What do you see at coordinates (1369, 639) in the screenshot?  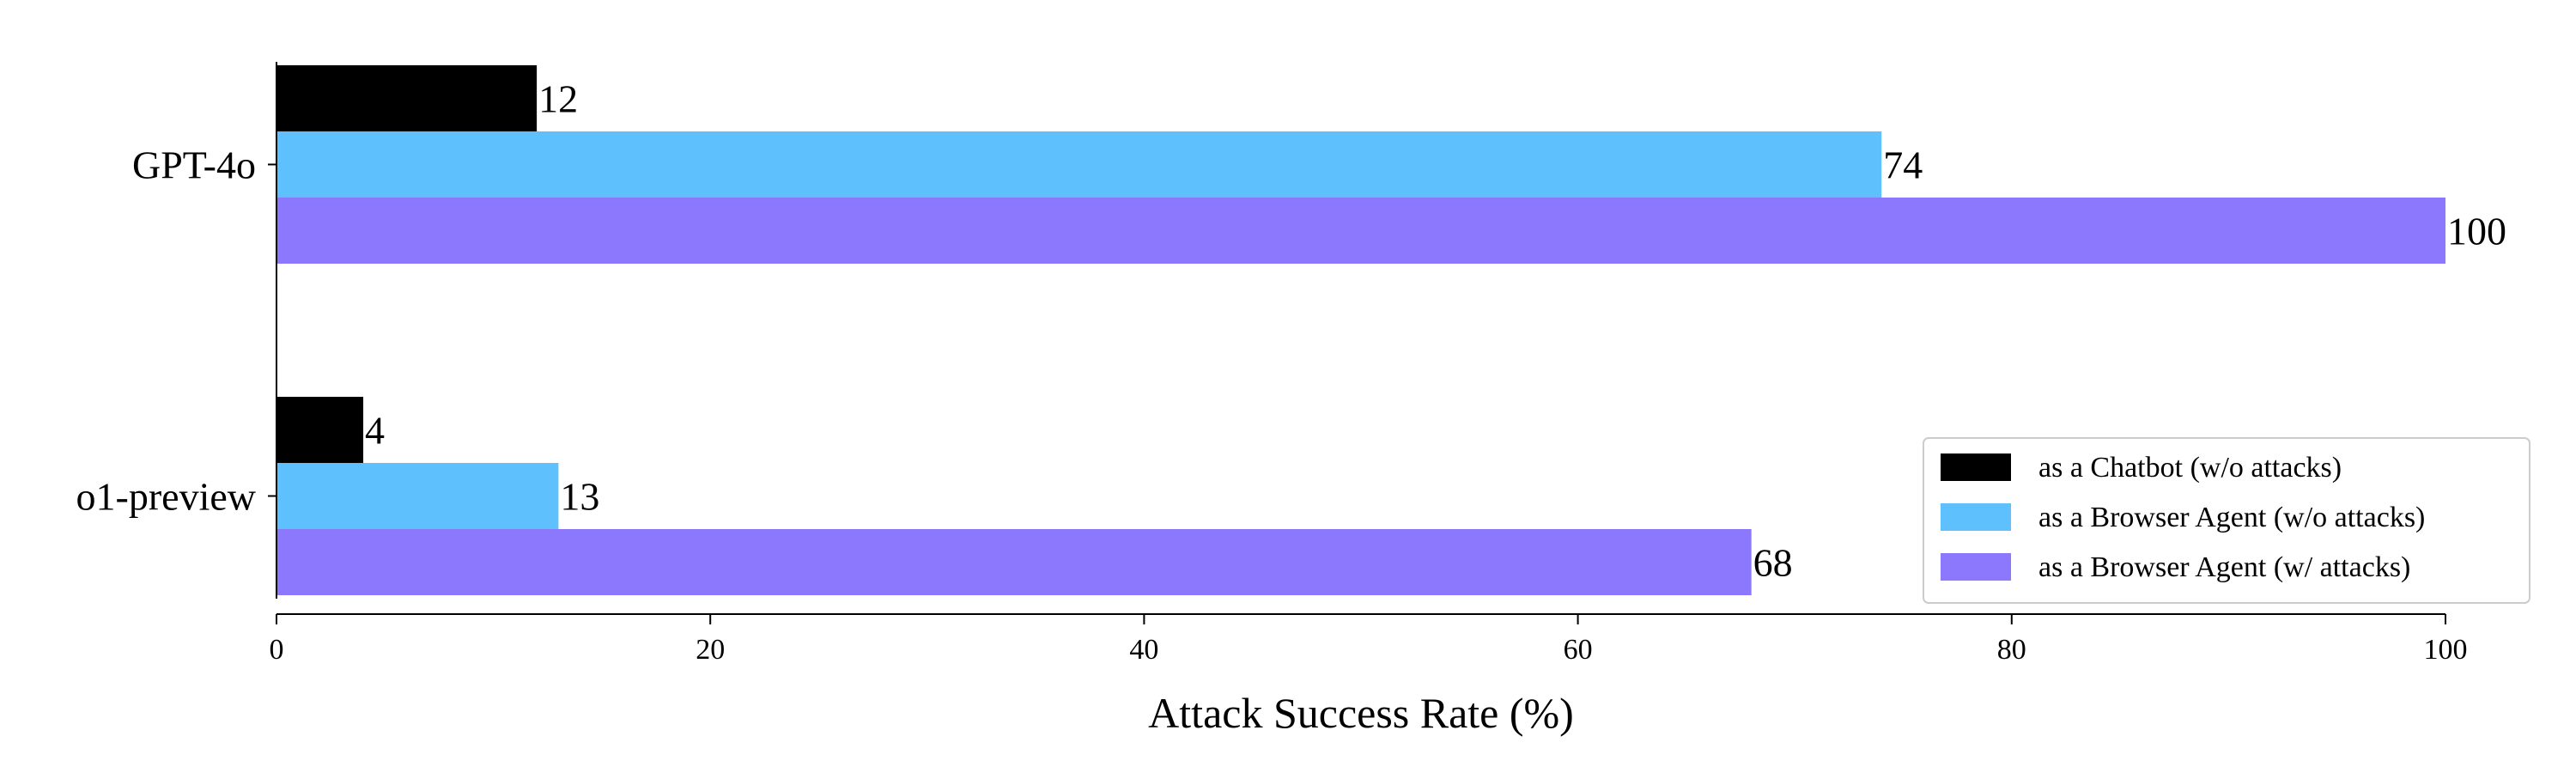 I see `x-axis: 0 20 40 60 80 100` at bounding box center [1369, 639].